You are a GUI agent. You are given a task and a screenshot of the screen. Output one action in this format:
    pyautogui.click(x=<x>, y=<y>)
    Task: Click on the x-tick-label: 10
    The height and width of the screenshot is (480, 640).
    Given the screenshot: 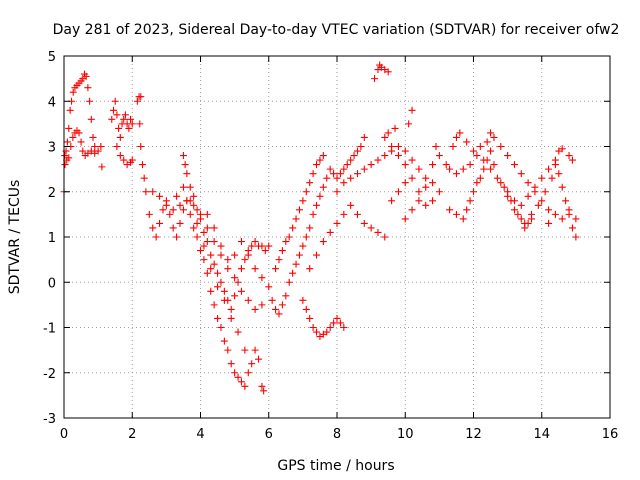 What is the action you would take?
    pyautogui.click(x=405, y=434)
    